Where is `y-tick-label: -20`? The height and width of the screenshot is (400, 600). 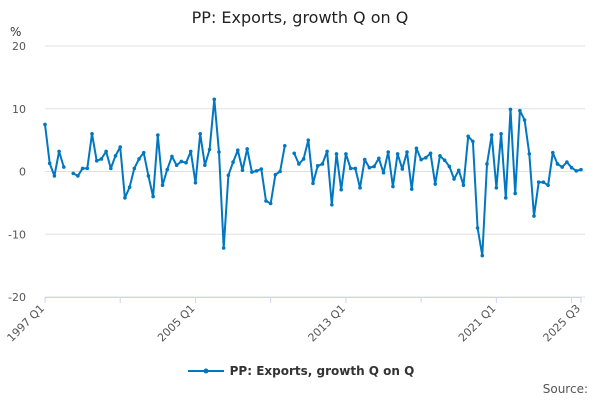
y-tick-label: -20 is located at coordinates (17, 297).